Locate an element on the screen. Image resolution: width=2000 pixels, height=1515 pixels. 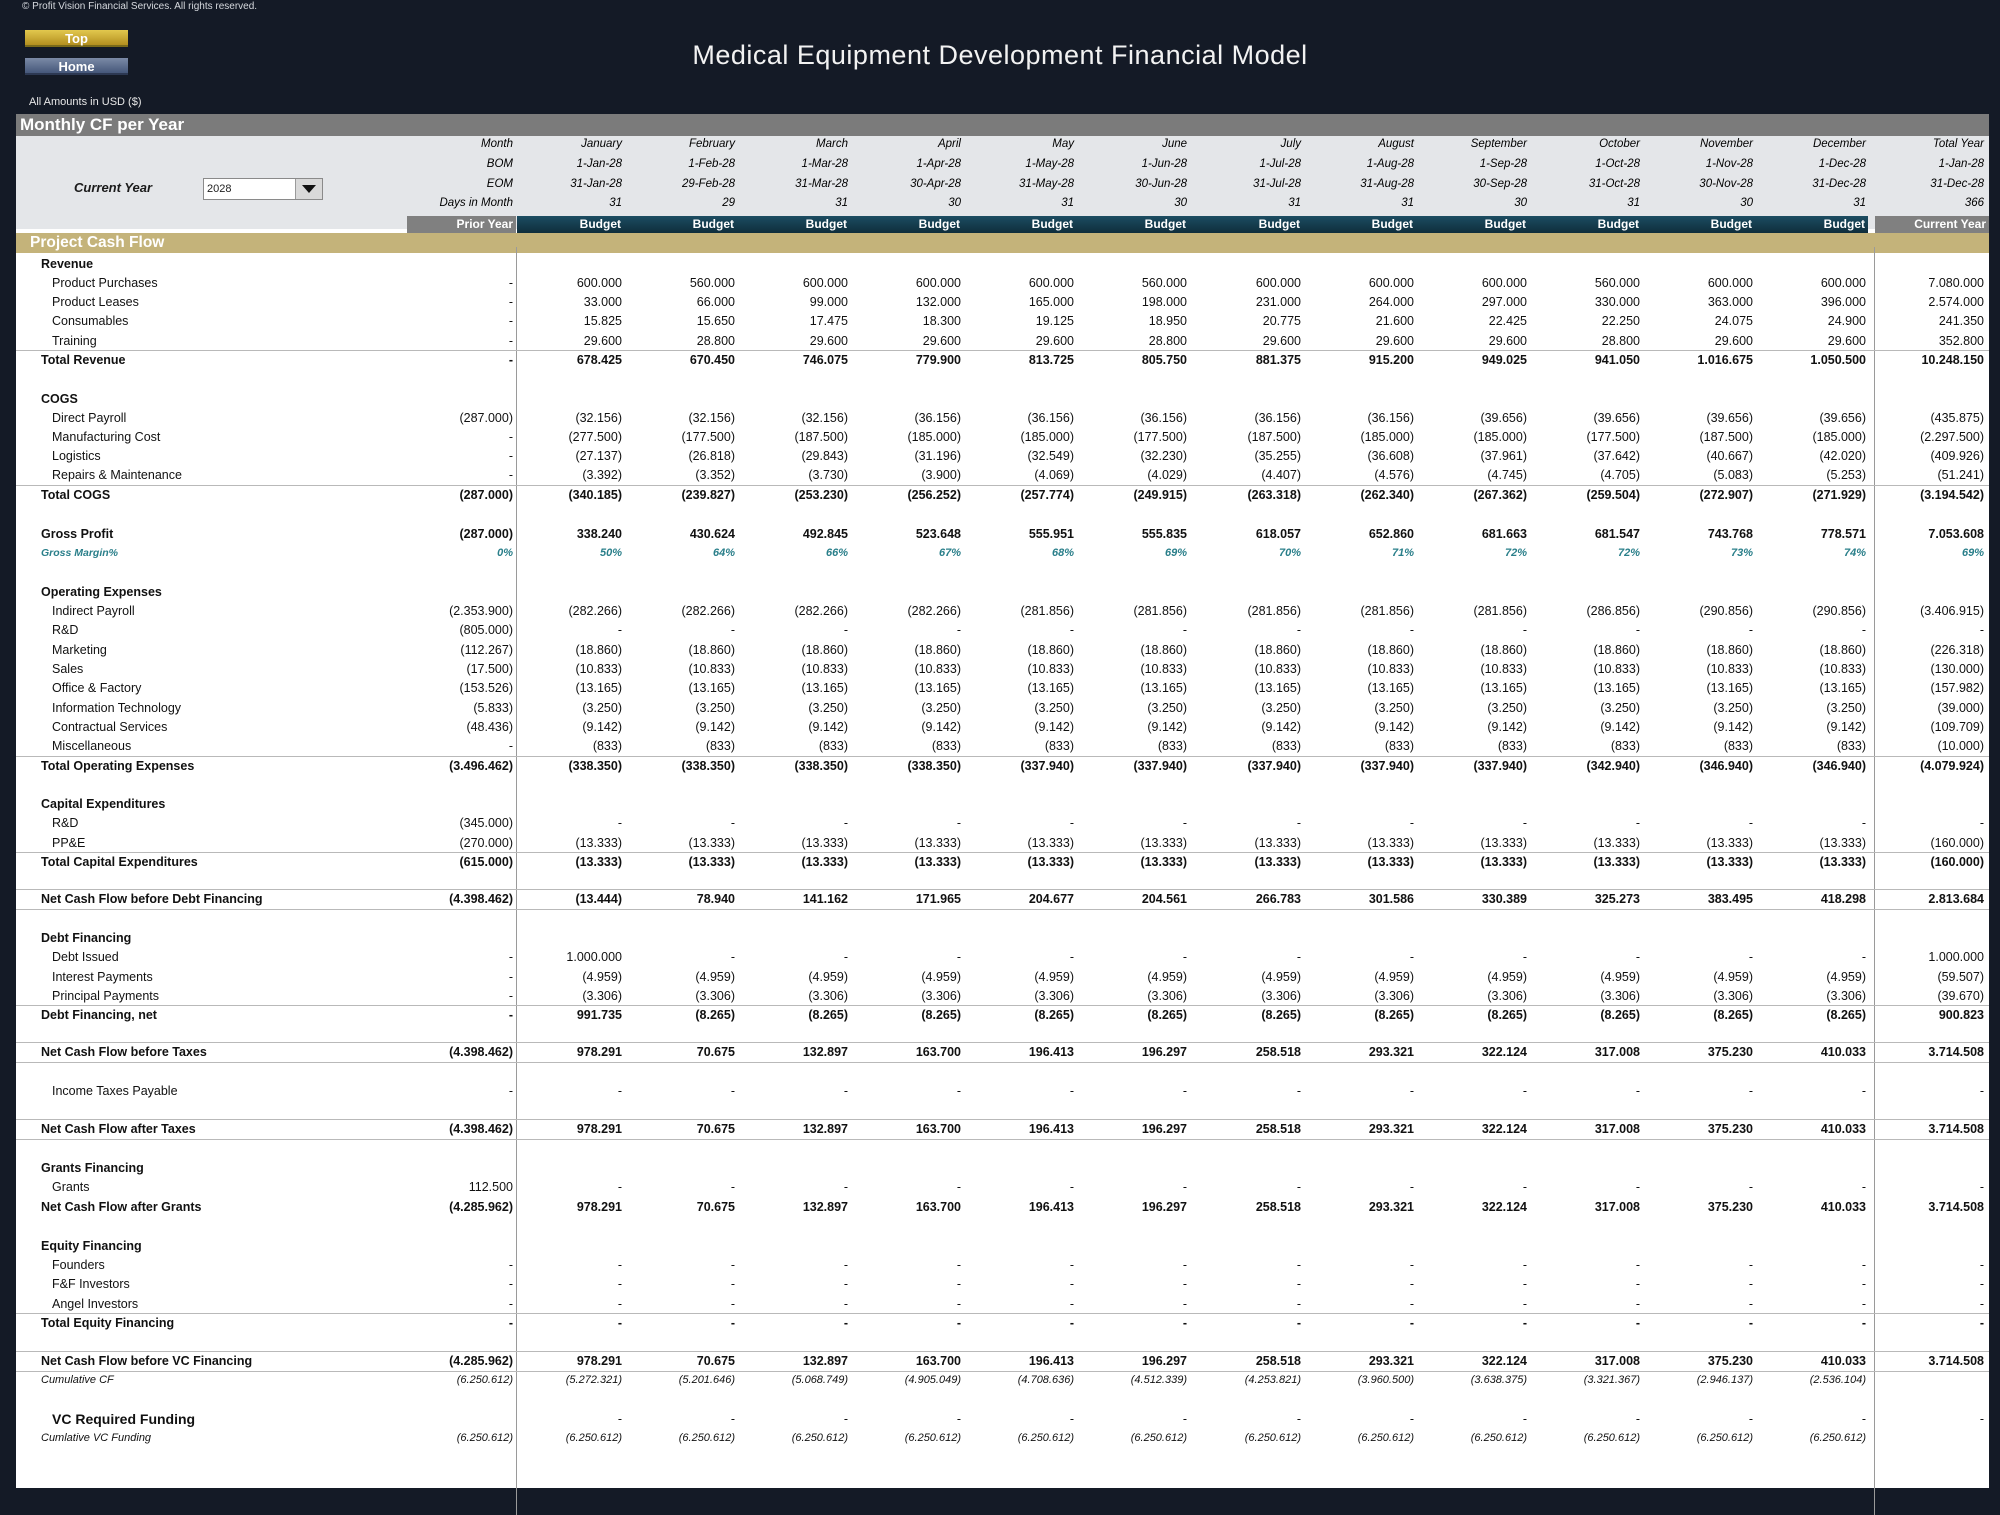
row-label: Indirect Payroll is located at coordinates (93, 611).